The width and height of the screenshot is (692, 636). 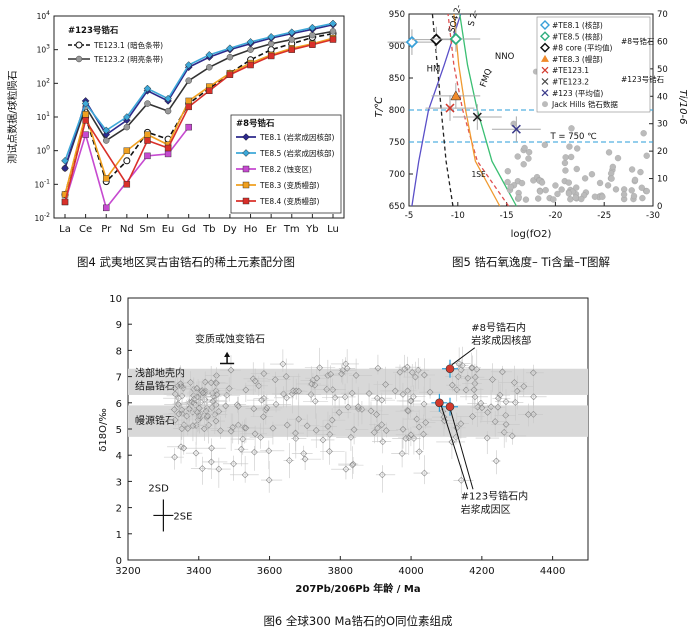 I want to click on fig5-legend-box, so click(x=593, y=64).